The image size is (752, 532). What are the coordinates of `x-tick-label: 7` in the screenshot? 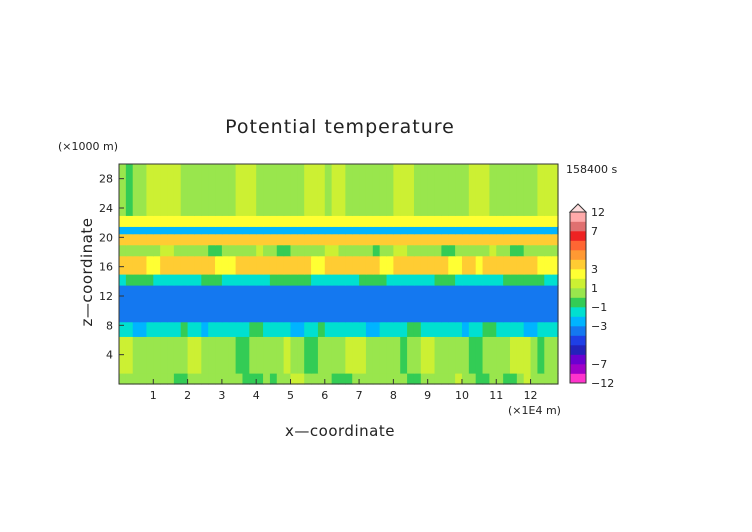 It's located at (359, 395).